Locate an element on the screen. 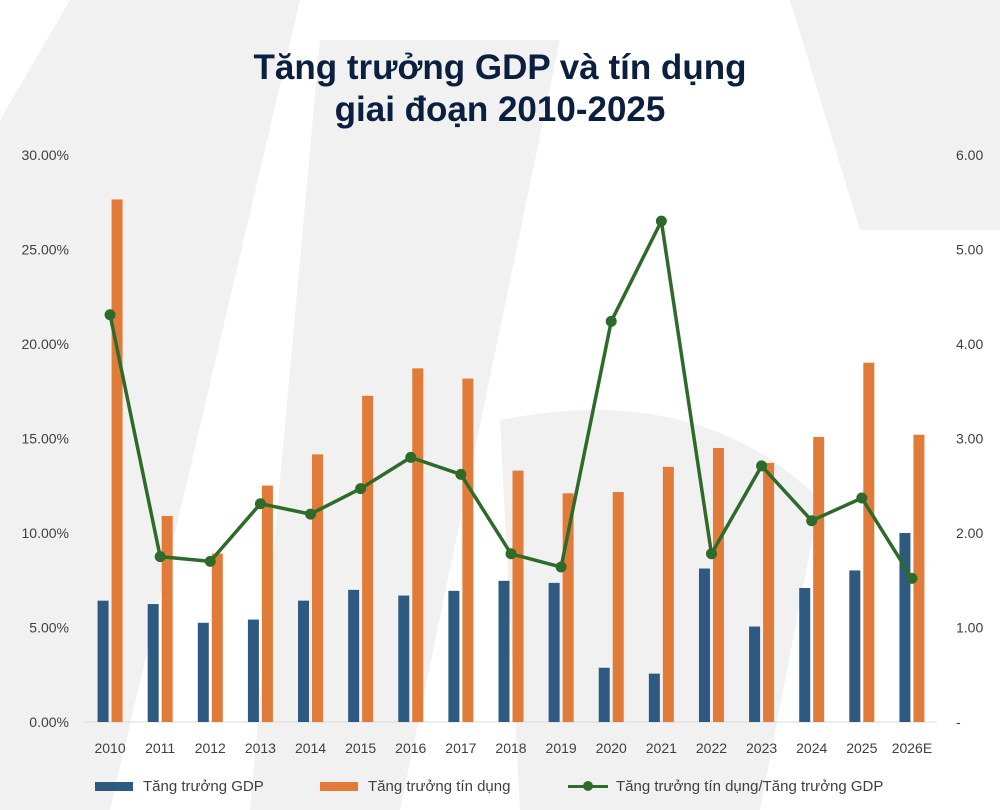 This screenshot has height=810, width=1000. y-left-tick-label: 5.00% is located at coordinates (49, 628).